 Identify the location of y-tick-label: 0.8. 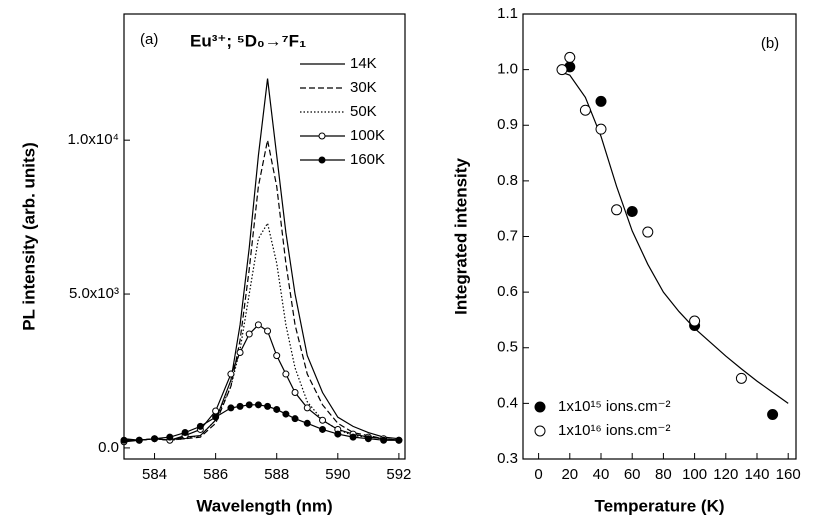
(507, 180).